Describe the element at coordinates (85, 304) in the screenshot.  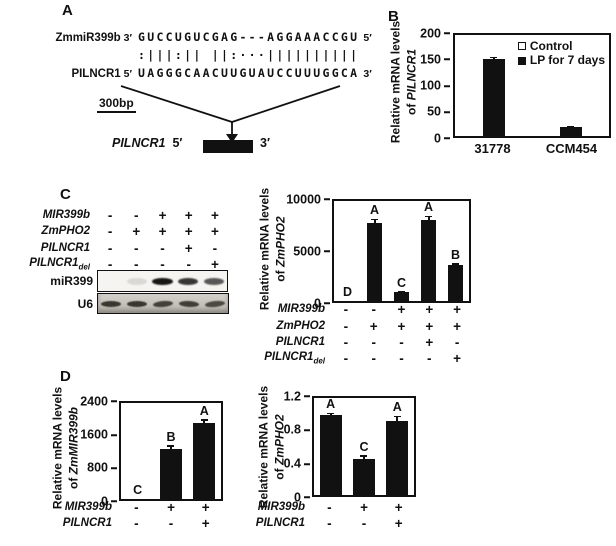
I see `u6-blot-label: U6` at that location.